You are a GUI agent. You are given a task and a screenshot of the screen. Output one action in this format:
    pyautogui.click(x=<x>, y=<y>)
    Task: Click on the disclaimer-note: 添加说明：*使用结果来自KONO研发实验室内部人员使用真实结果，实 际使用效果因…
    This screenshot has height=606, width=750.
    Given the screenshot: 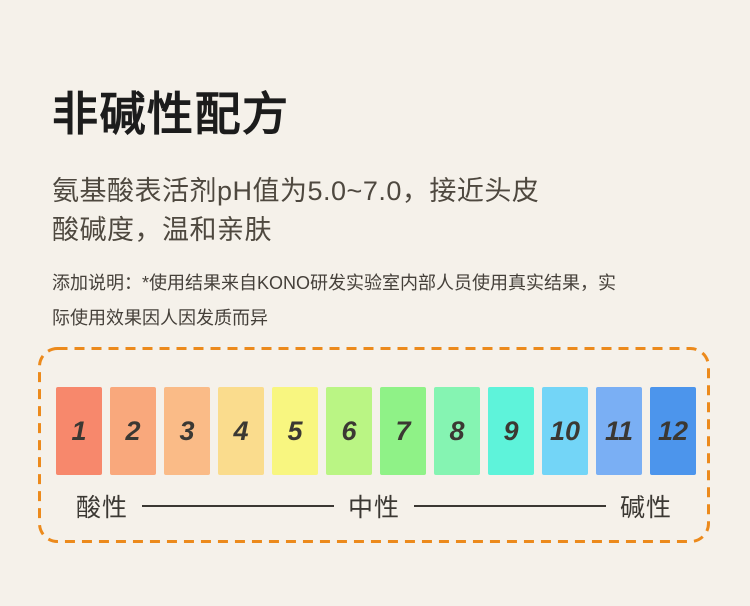 What is the action you would take?
    pyautogui.click(x=352, y=301)
    